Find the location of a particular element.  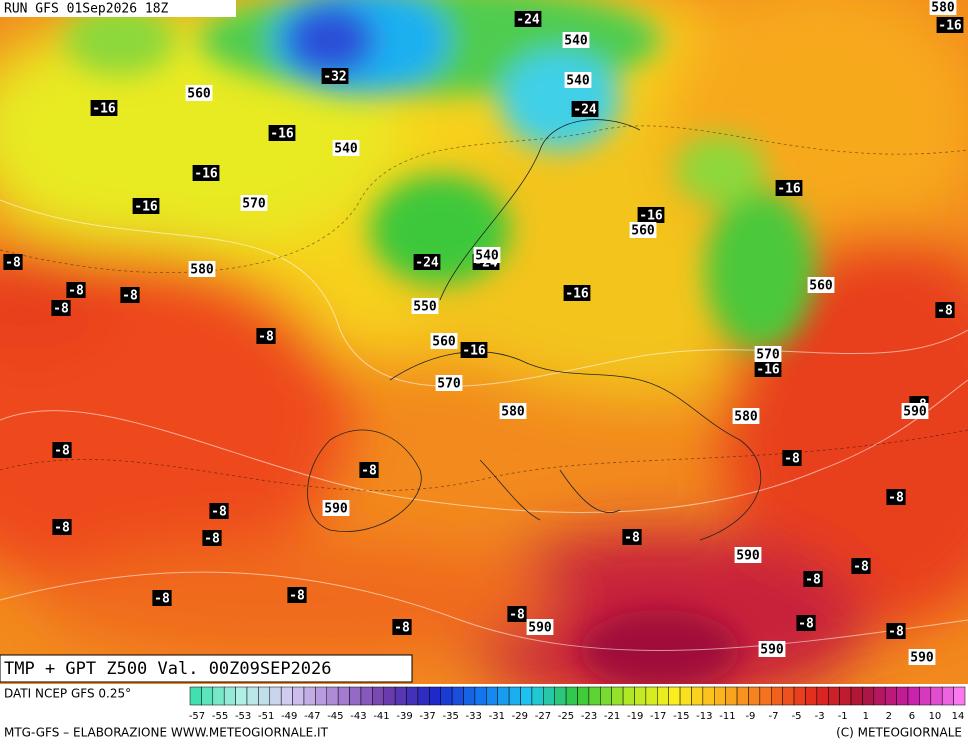

height-label: 580 is located at coordinates (746, 416).